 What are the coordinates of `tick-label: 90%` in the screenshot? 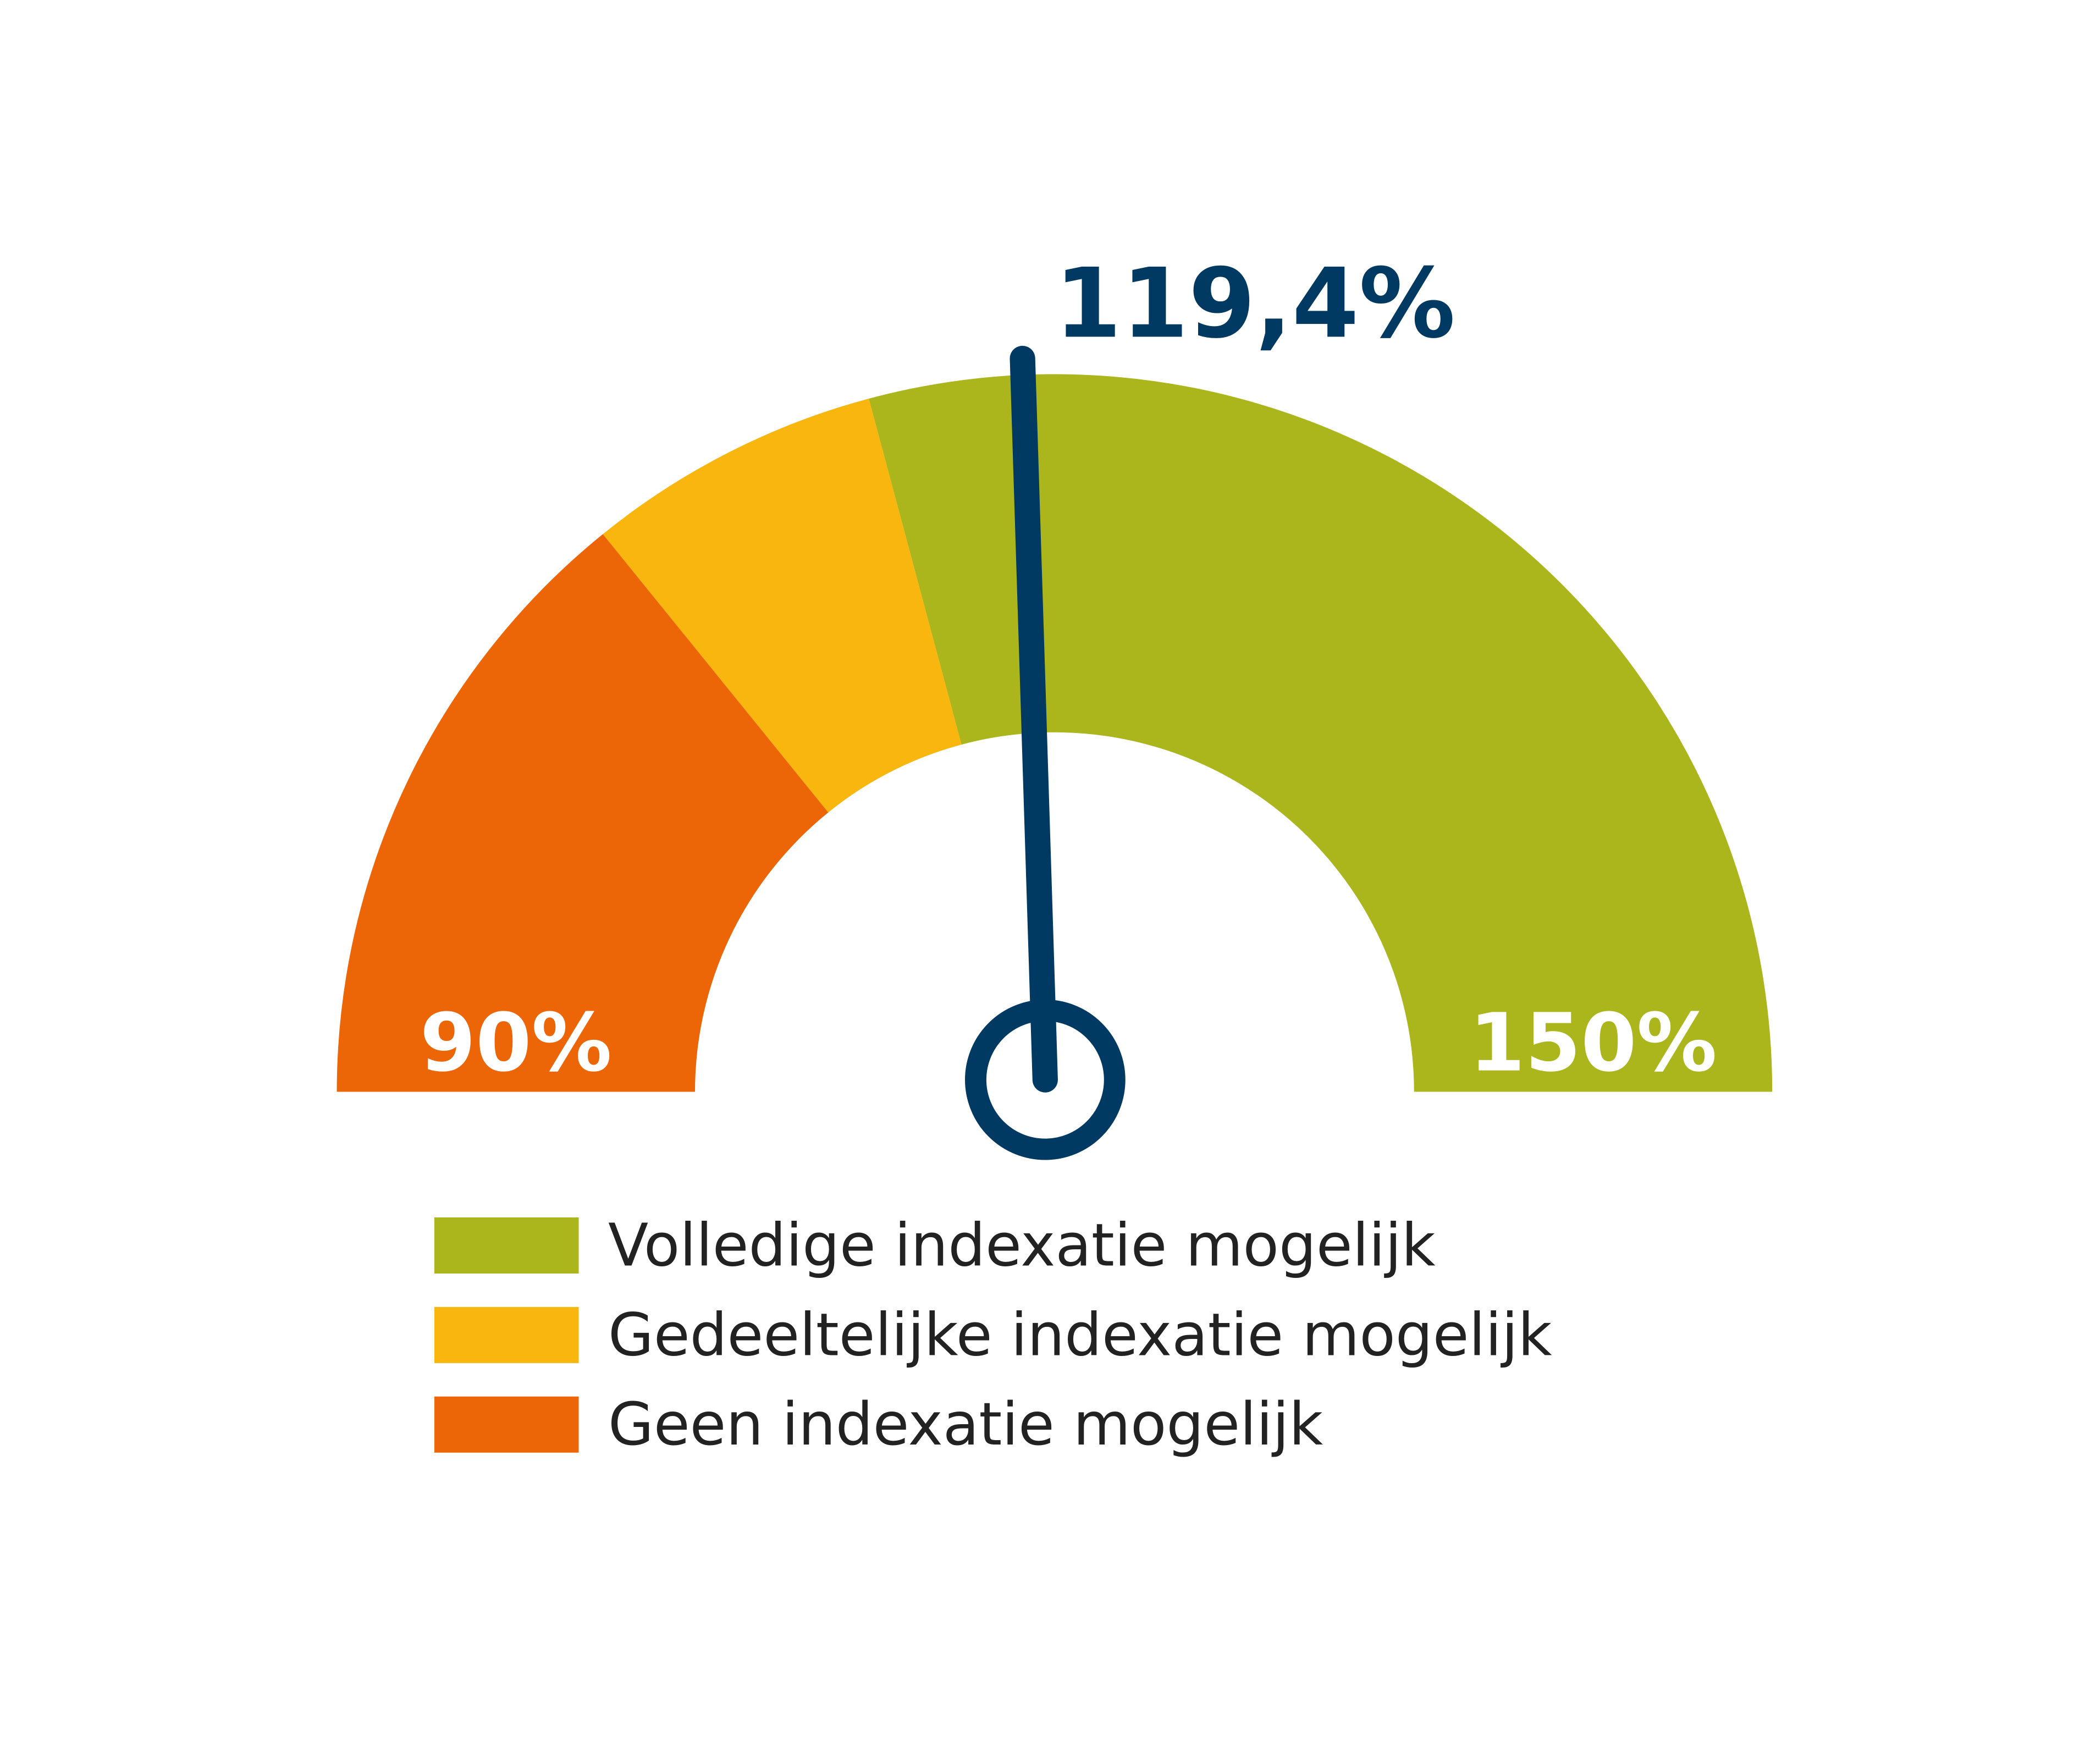 It's located at (516, 1043).